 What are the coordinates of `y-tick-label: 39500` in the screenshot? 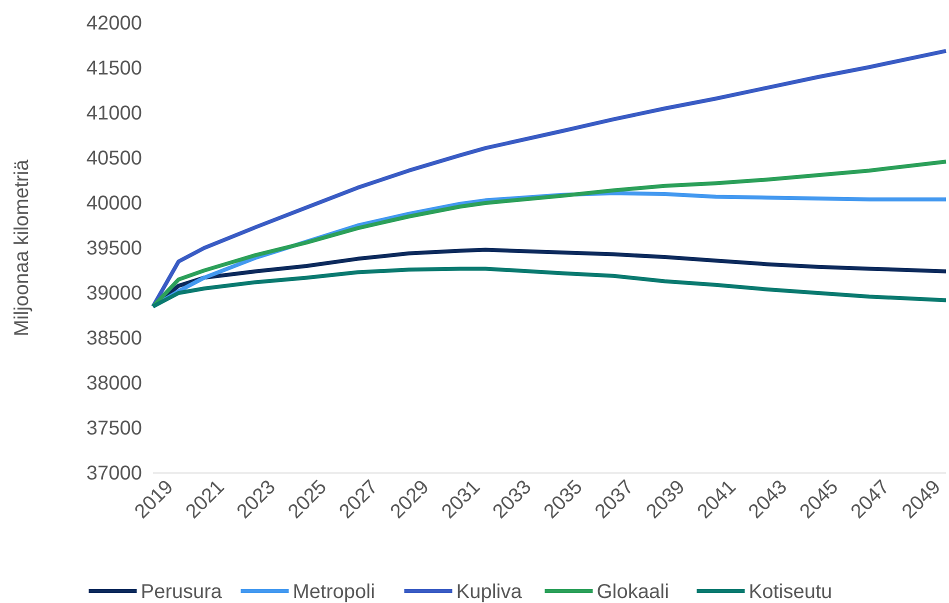 It's located at (114, 248).